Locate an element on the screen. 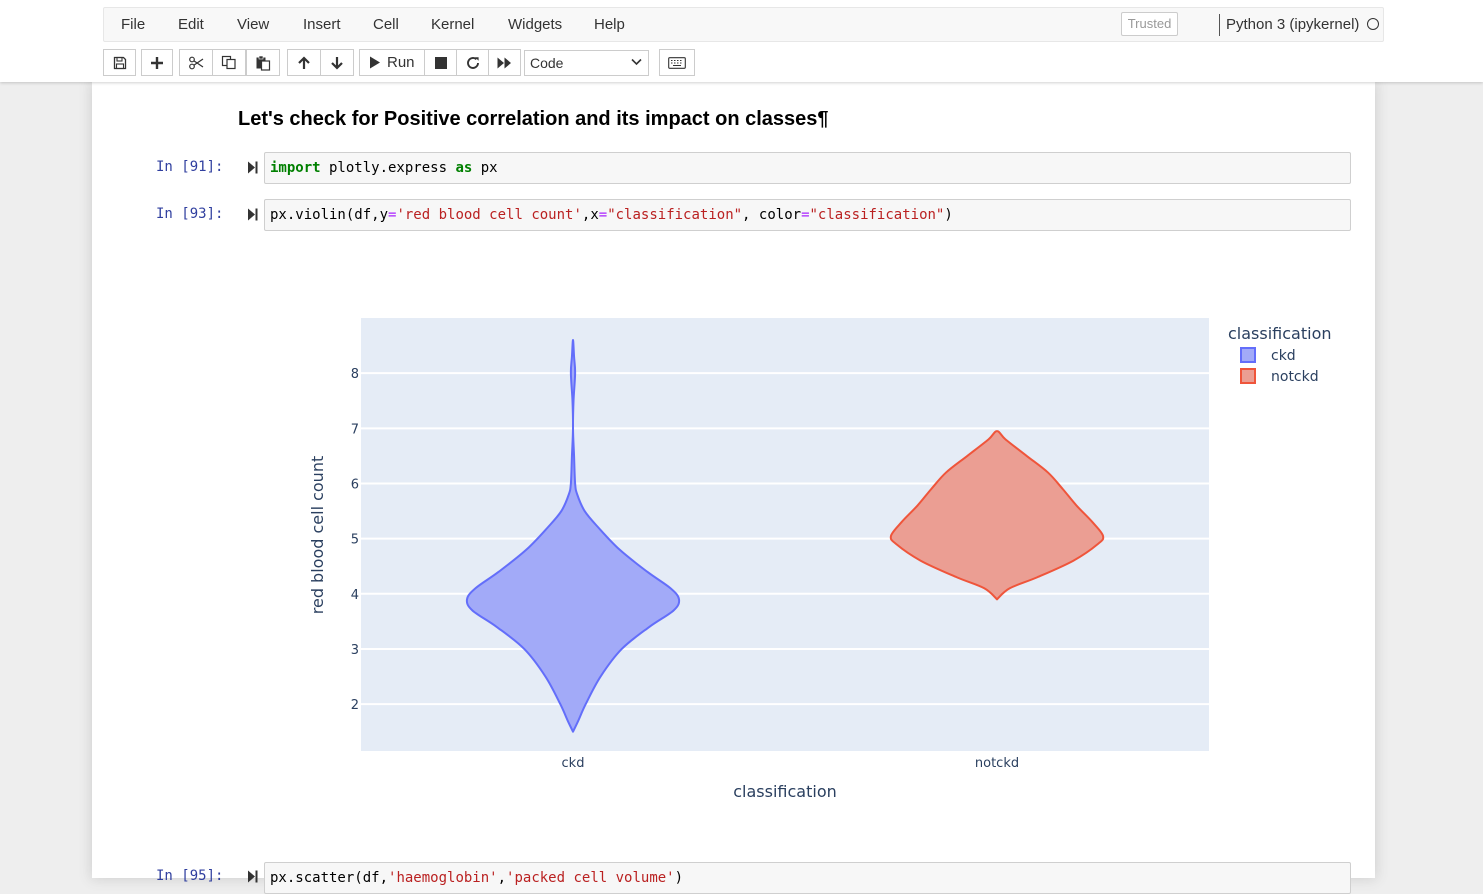 The image size is (1483, 894). code-token: ,x is located at coordinates (590, 215).